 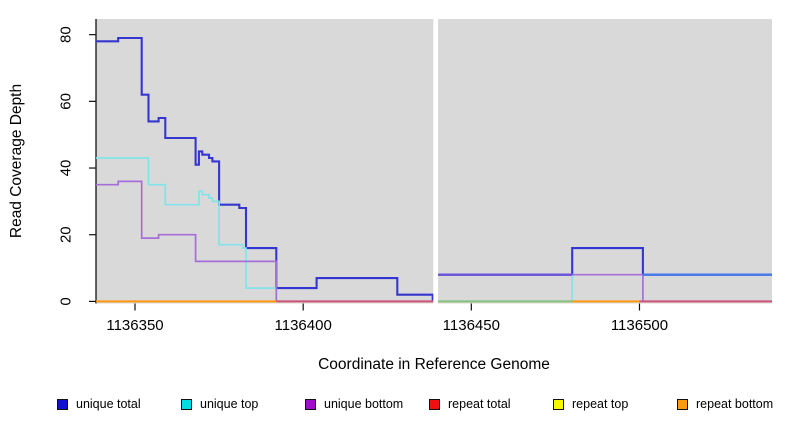 I want to click on x-tick-label: 1136500, so click(x=639, y=325).